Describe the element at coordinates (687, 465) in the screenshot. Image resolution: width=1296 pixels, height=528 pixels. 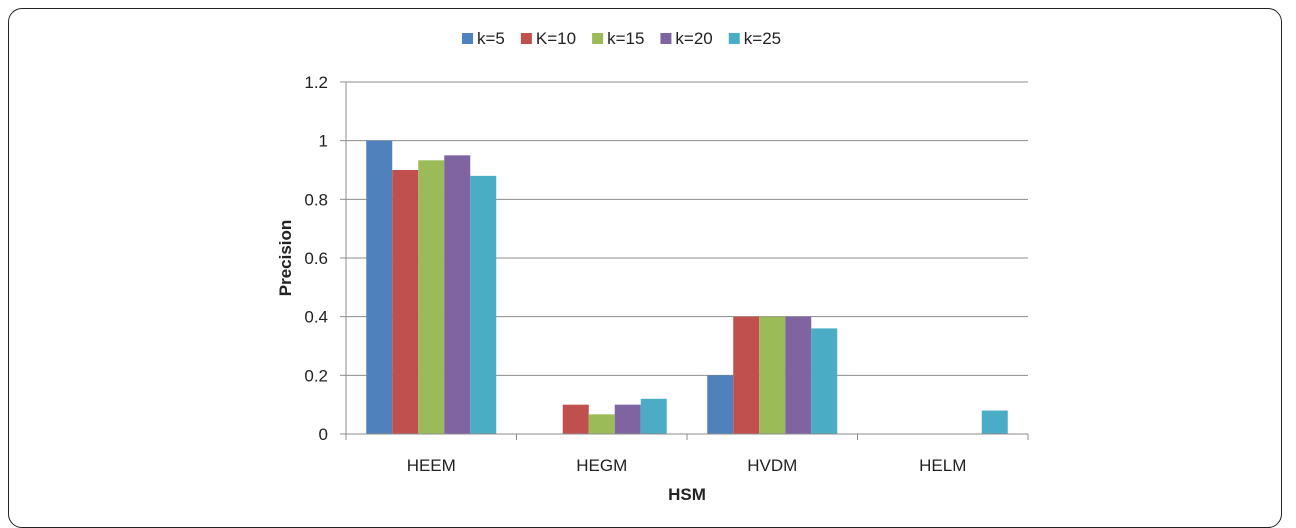
I see `x-axis-categories: HEEM HEGM HVDM HELM` at that location.